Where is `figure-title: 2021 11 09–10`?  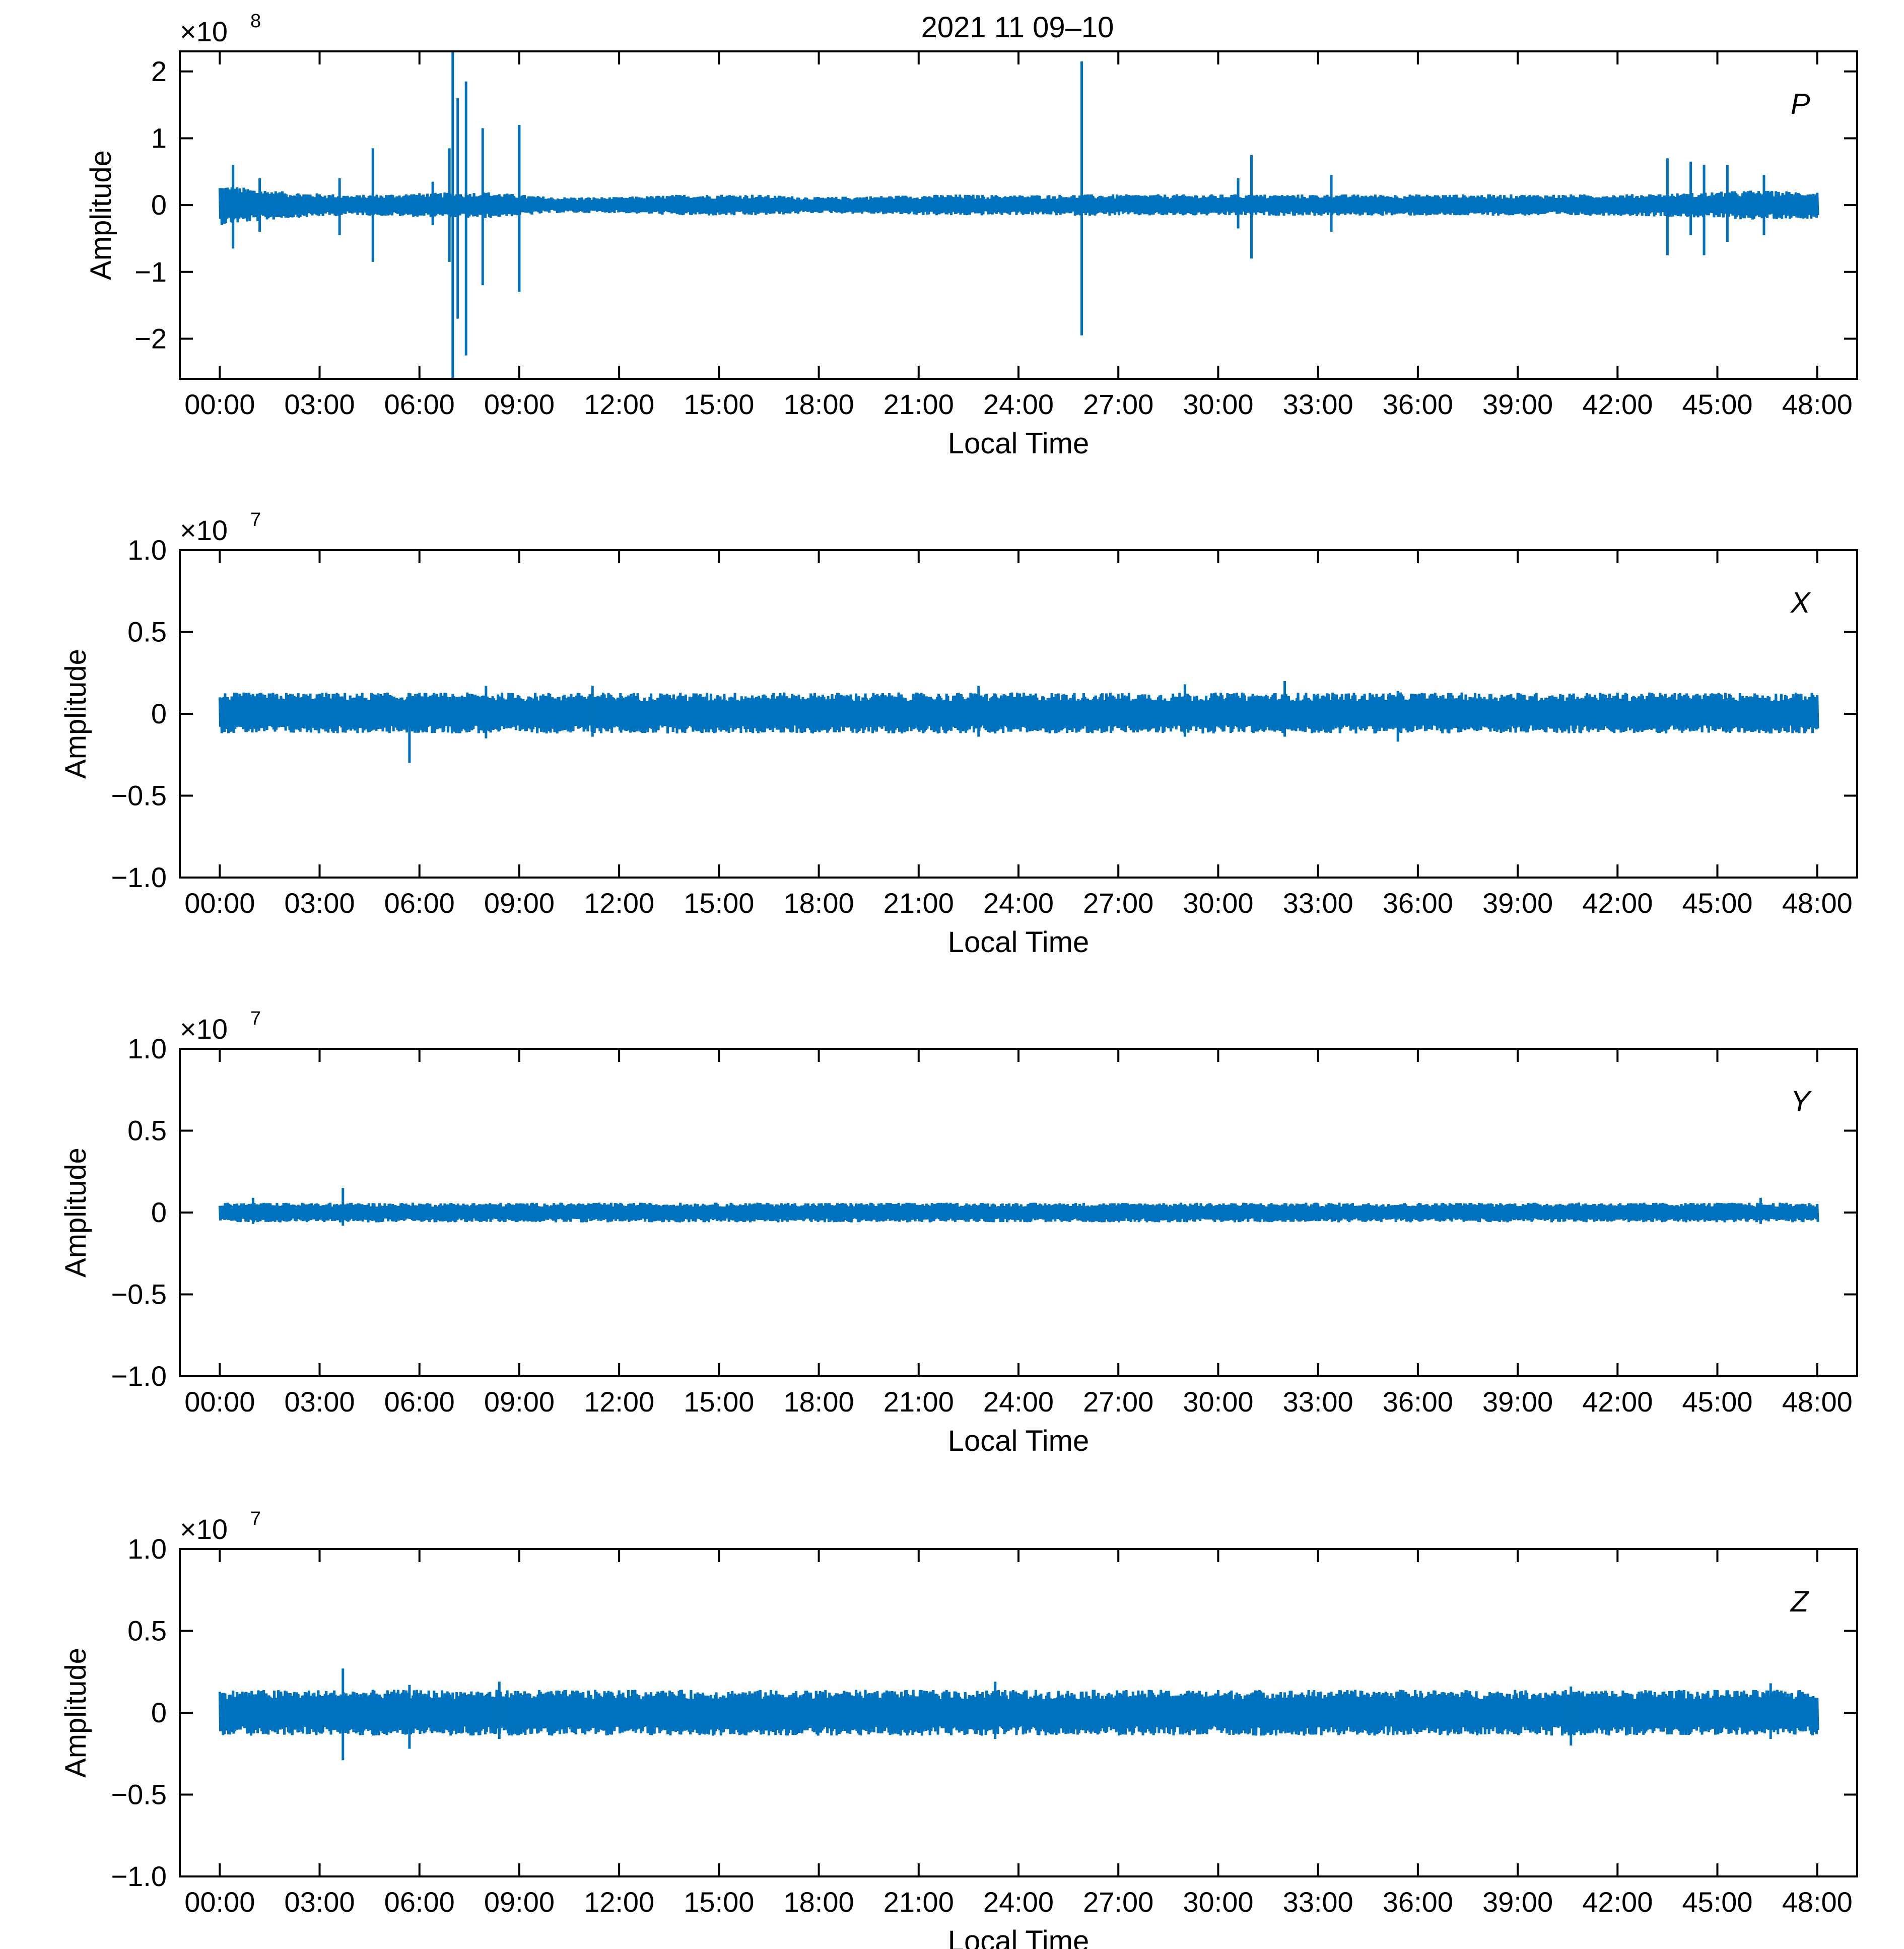 figure-title: 2021 11 09–10 is located at coordinates (1017, 28).